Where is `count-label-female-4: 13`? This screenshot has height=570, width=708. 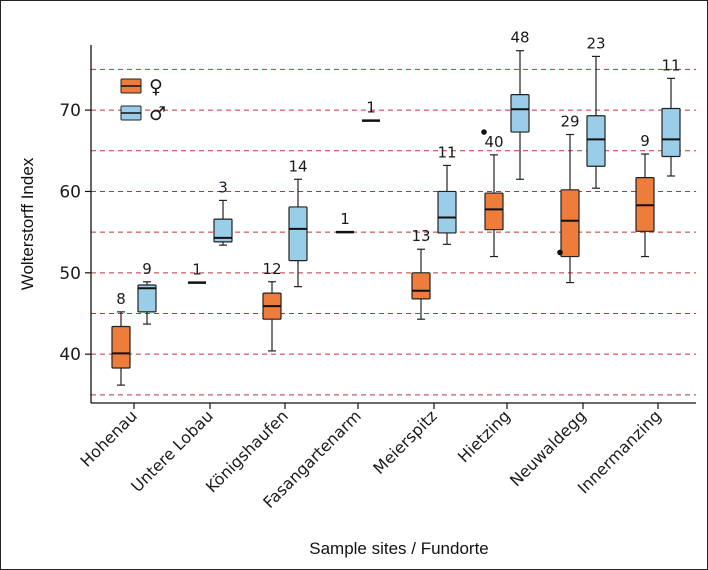 count-label-female-4: 13 is located at coordinates (420, 236).